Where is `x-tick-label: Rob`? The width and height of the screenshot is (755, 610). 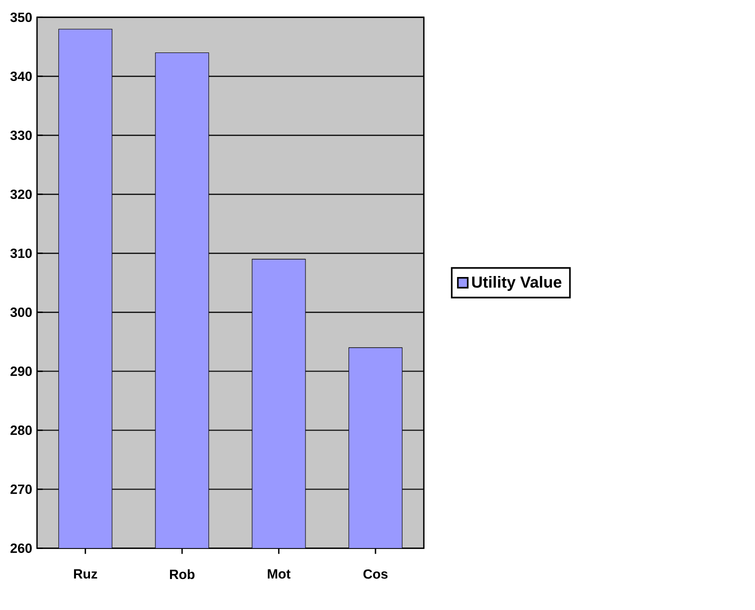
x-tick-label: Rob is located at coordinates (182, 575).